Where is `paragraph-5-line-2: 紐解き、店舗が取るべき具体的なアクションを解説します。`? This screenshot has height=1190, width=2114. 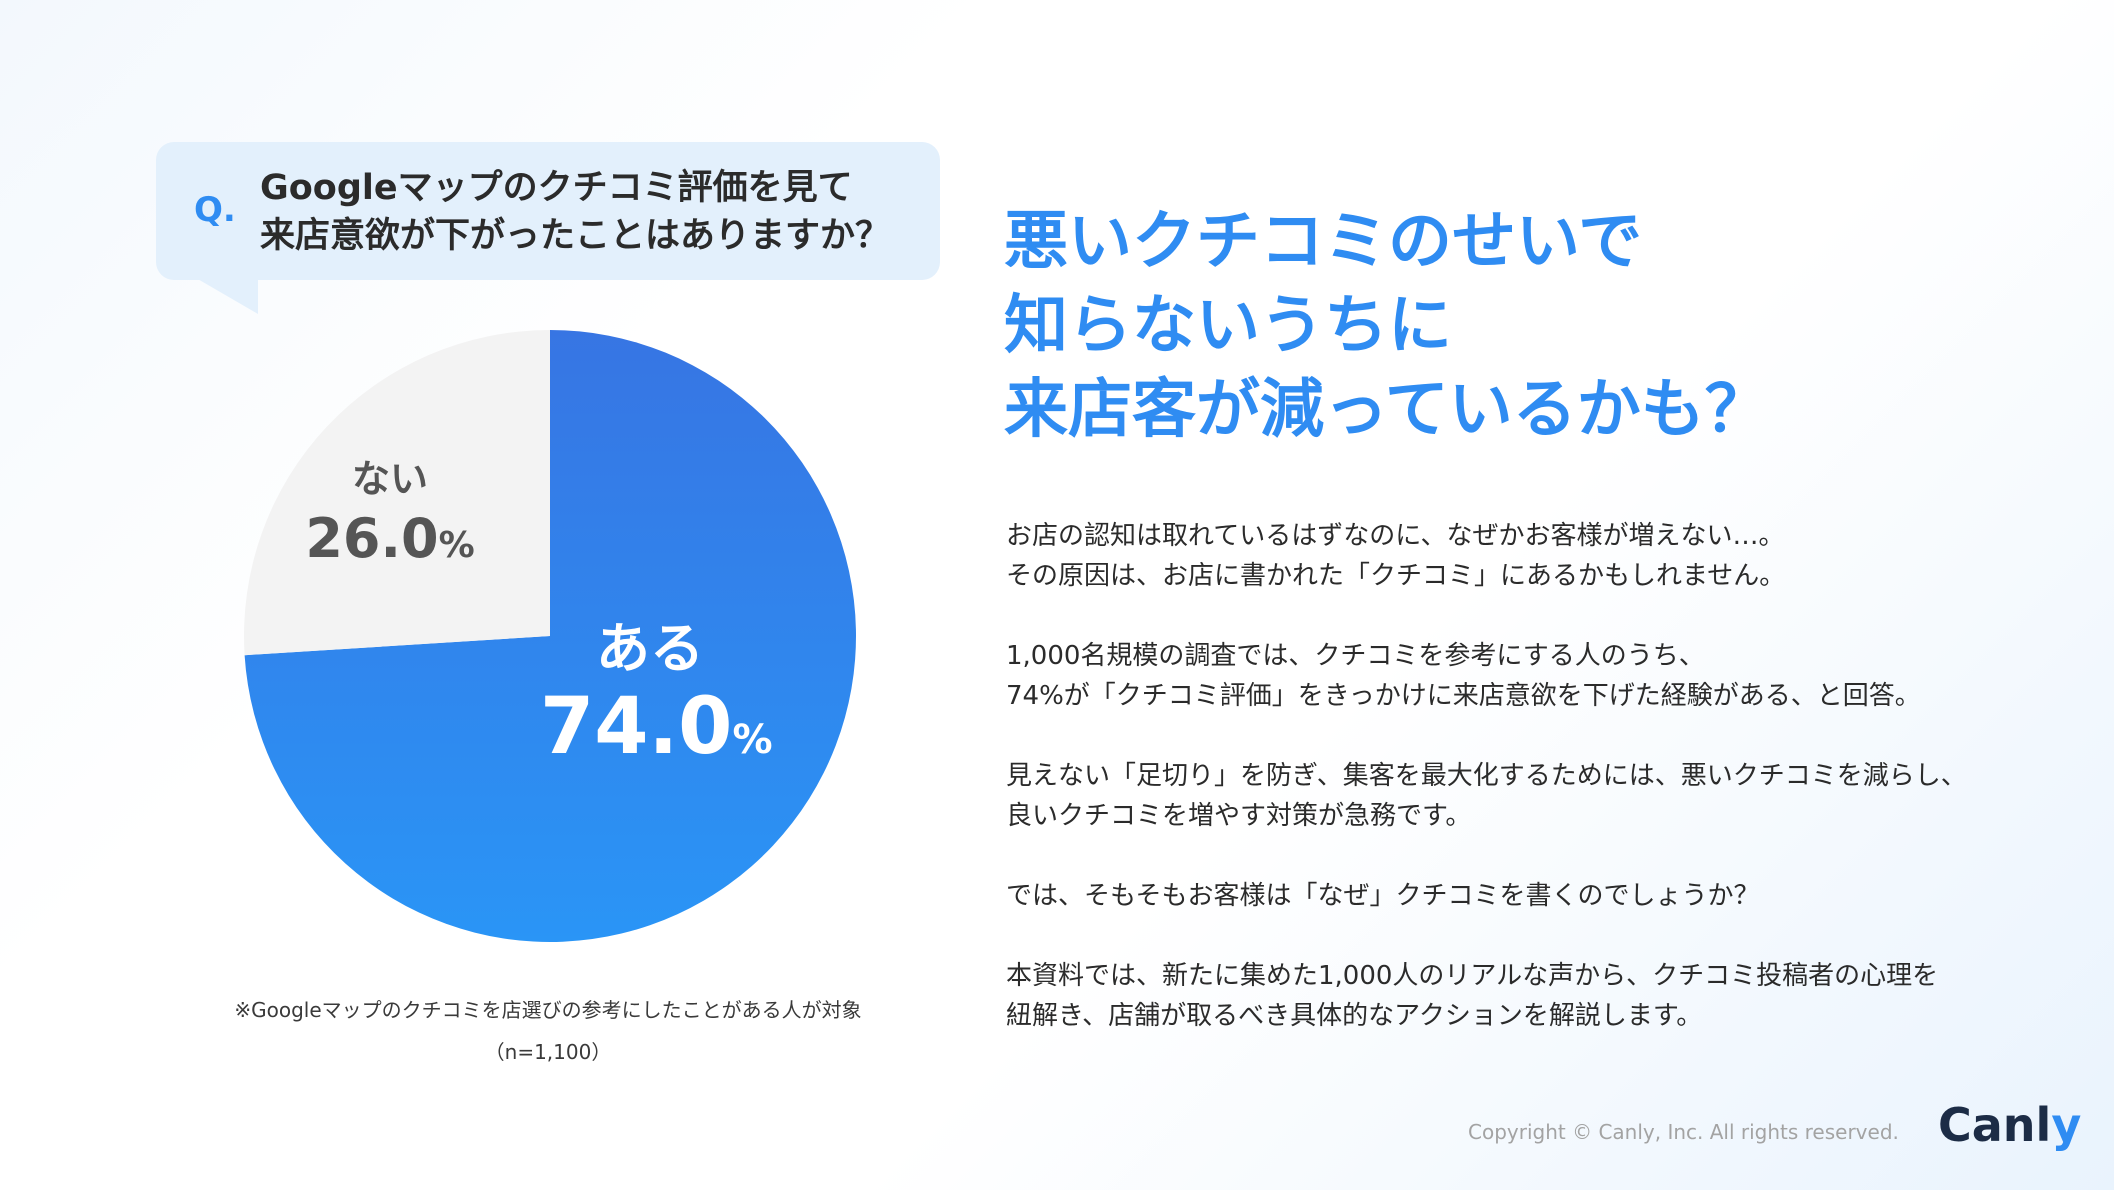
paragraph-5-line-2: 紐解き、店舗が取るべき具体的なアクションを解説します。 is located at coordinates (1354, 1016).